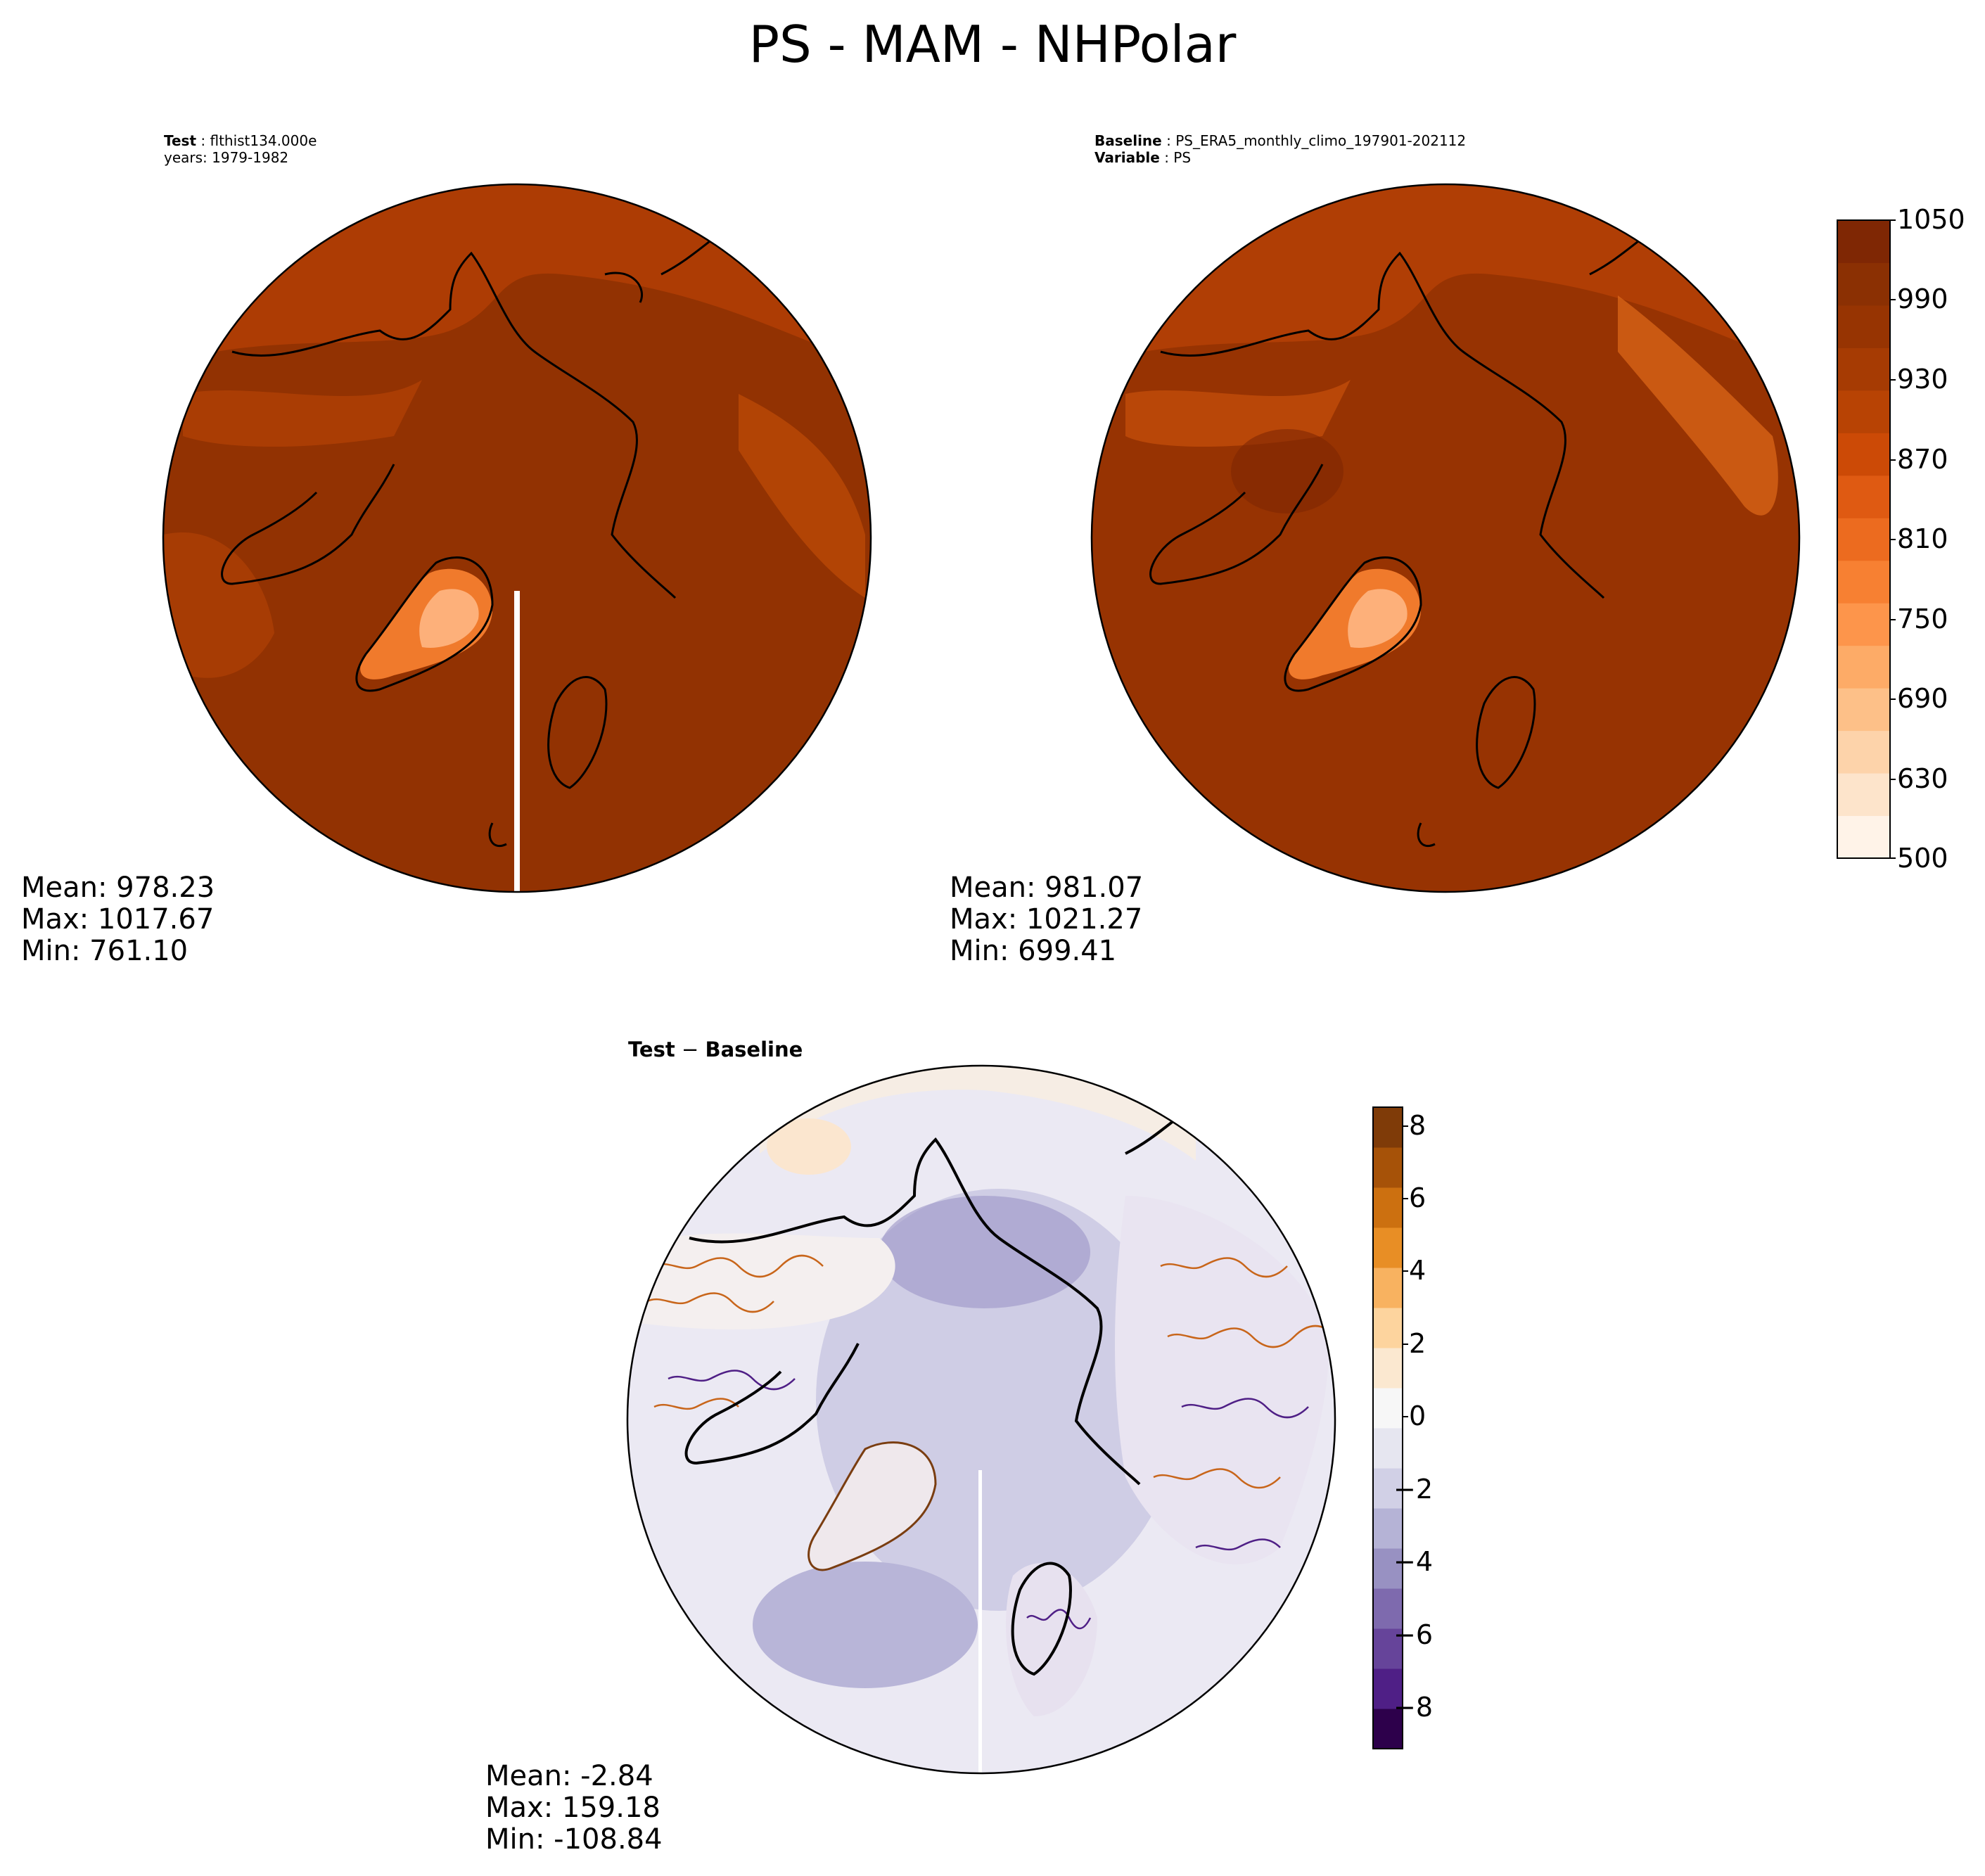 This screenshot has height=1876, width=1985. Describe the element at coordinates (181, 140) in the screenshot. I see `test-label: Test` at that location.